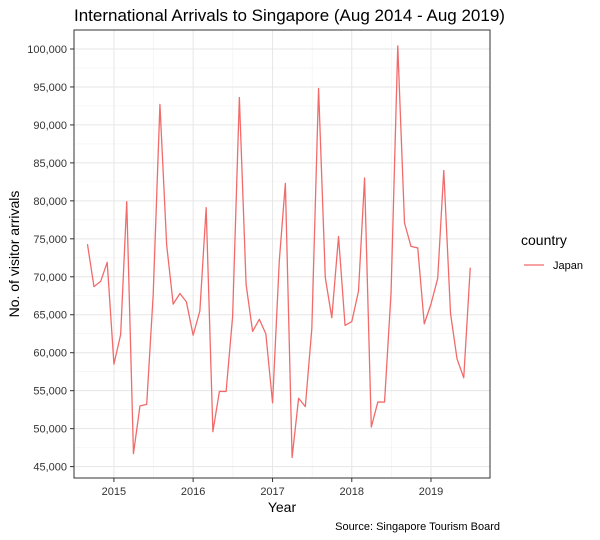  I want to click on y-tick-label: 50,000, so click(50, 430).